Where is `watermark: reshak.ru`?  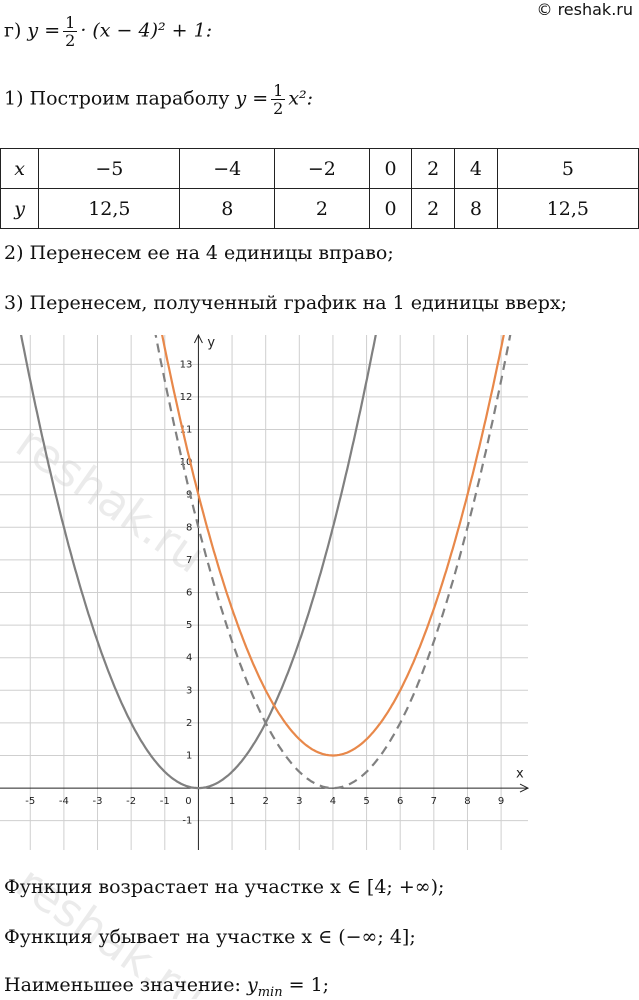
watermark: reshak.ru is located at coordinates (111, 499).